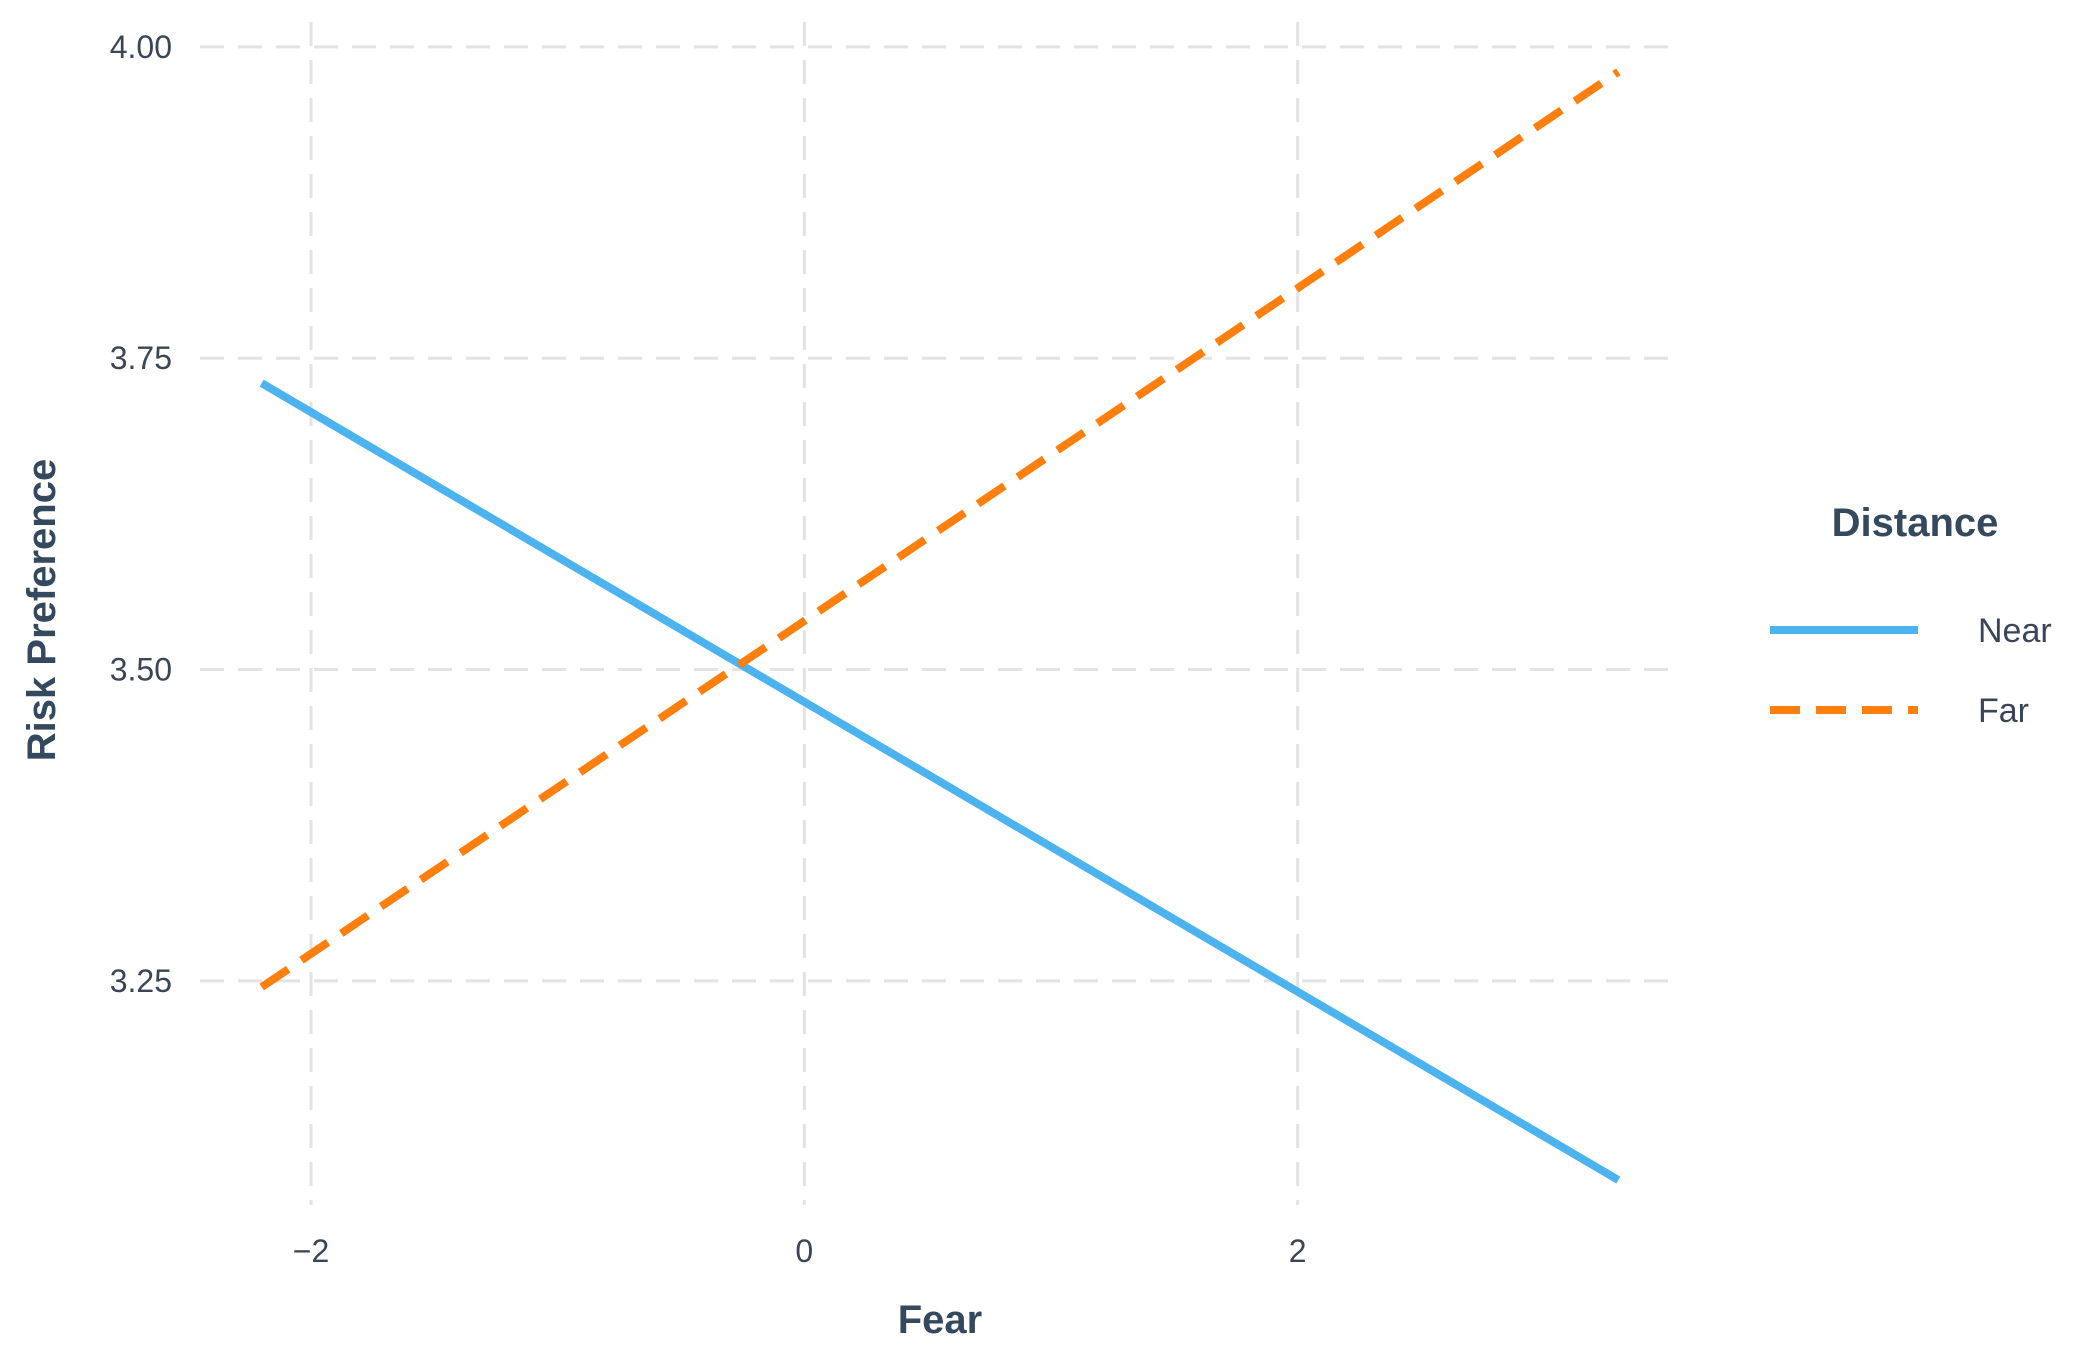  What do you see at coordinates (141, 670) in the screenshot?
I see `y-tick-label: 3.50` at bounding box center [141, 670].